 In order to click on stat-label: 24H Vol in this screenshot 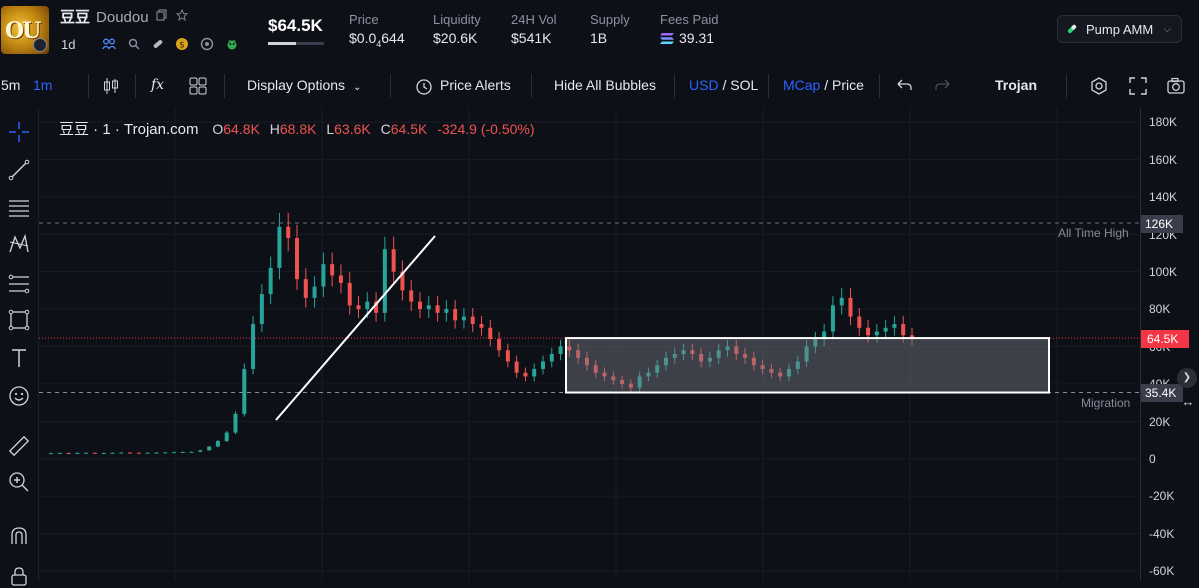, I will do `click(534, 19)`.